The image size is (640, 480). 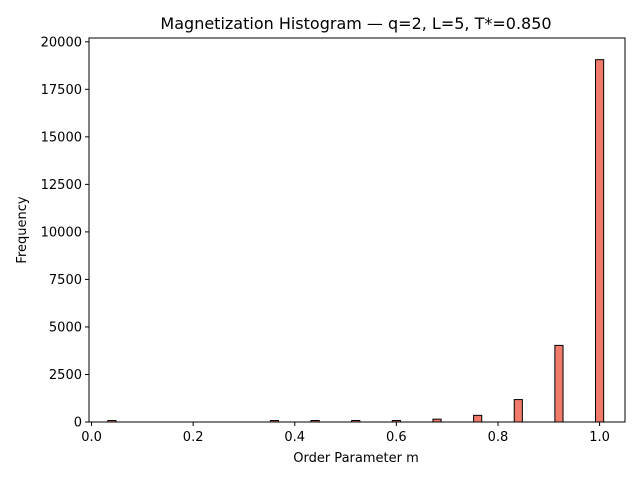 I want to click on y-tick-label-2: 5000, so click(x=65, y=327).